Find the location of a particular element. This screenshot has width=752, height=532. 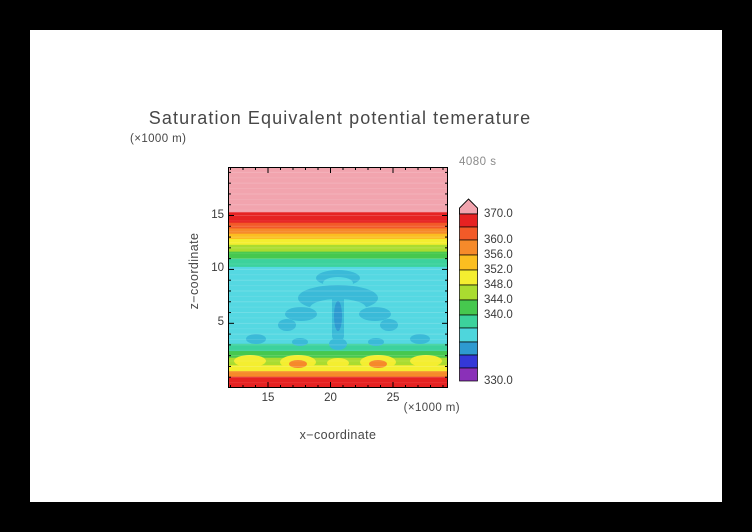

colorbar-tick-label: 348.0 is located at coordinates (498, 285).